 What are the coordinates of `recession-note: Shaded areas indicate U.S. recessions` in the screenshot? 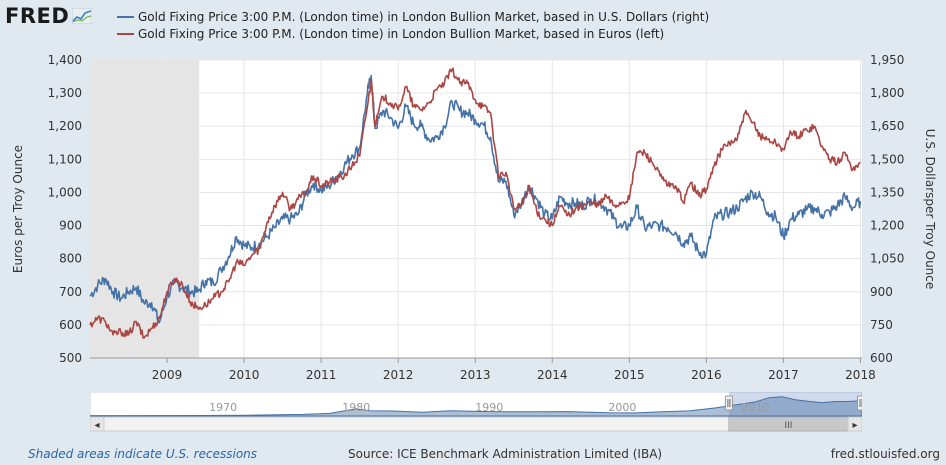 It's located at (143, 454).